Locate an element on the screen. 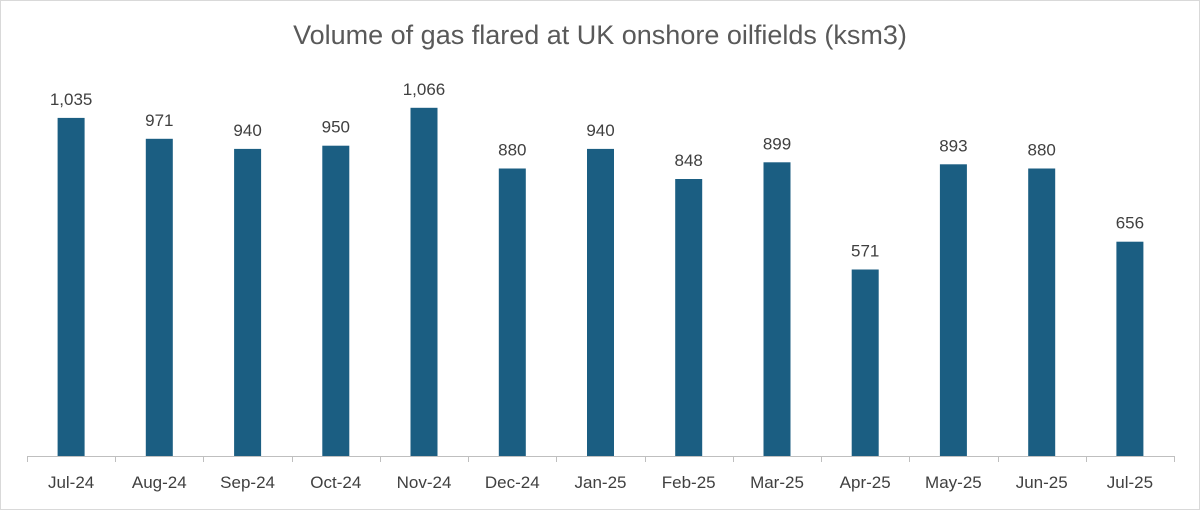  x-tick-label: Mar-25 is located at coordinates (777, 482).